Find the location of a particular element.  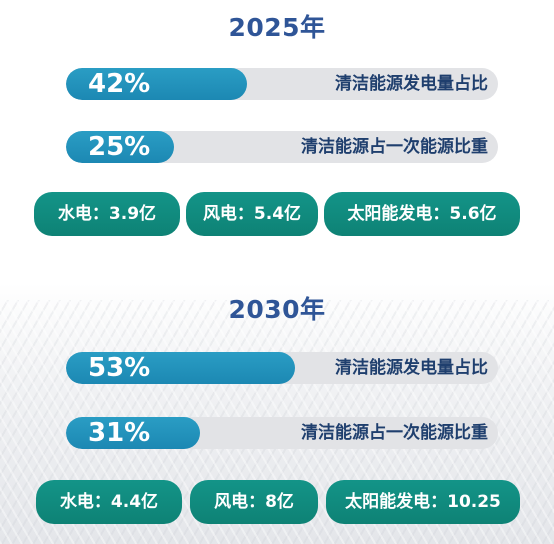

pill-hydro: 水电：3.9亿 is located at coordinates (107, 214).